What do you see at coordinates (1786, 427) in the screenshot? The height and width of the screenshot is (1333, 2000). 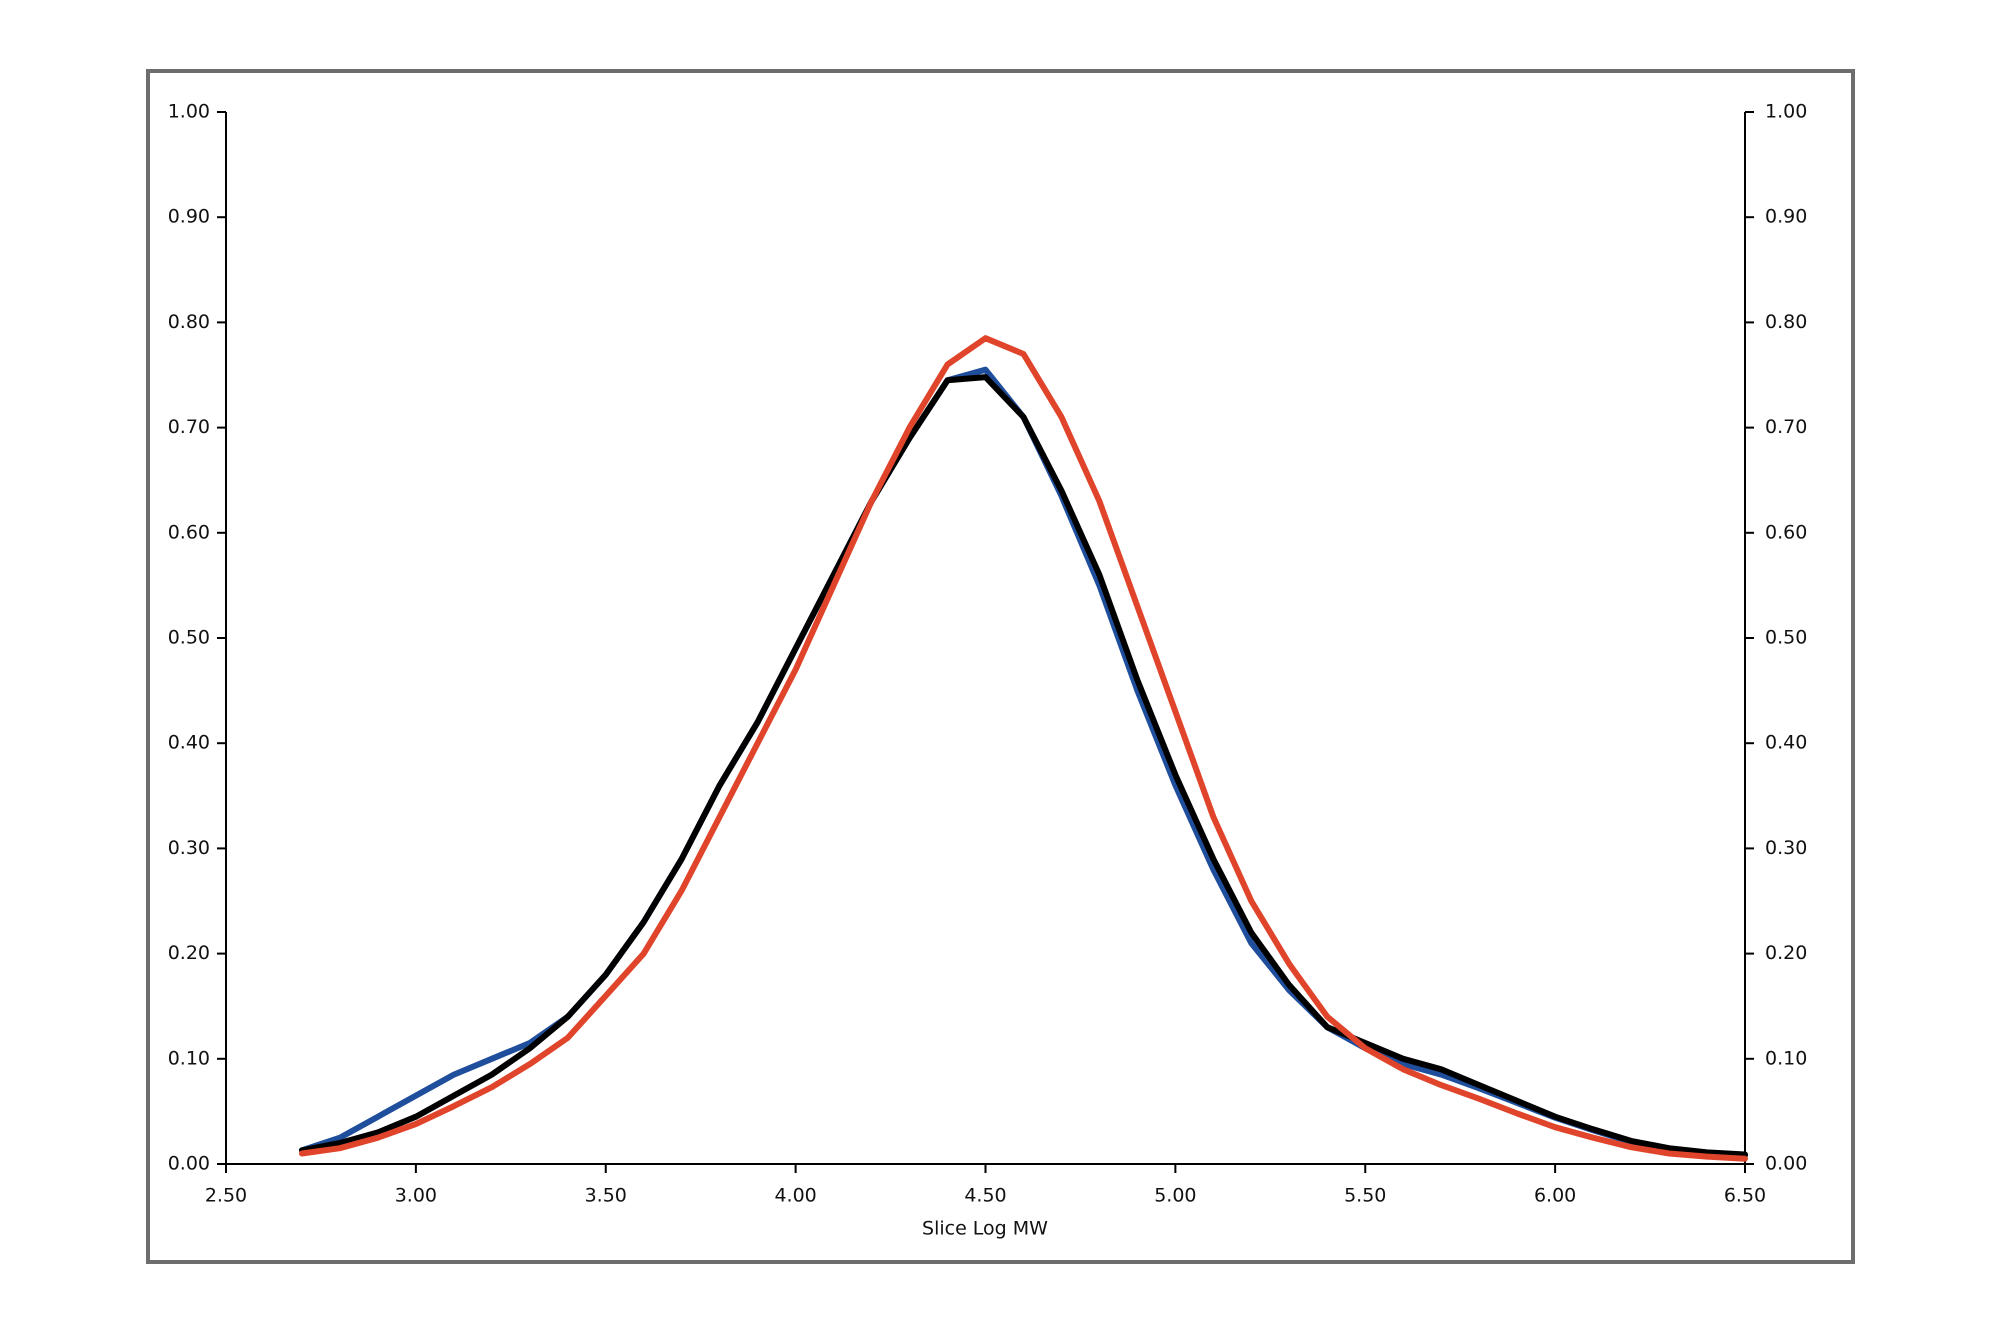 I see `y2-tick-label: 0.70` at bounding box center [1786, 427].